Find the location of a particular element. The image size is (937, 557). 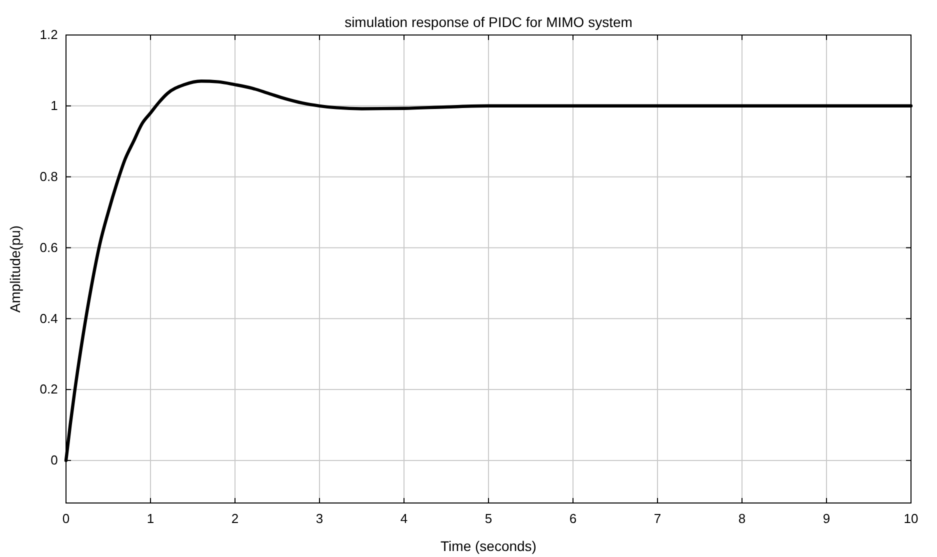

chart-title: simulation response of PIDC for MIMO system is located at coordinates (488, 22).